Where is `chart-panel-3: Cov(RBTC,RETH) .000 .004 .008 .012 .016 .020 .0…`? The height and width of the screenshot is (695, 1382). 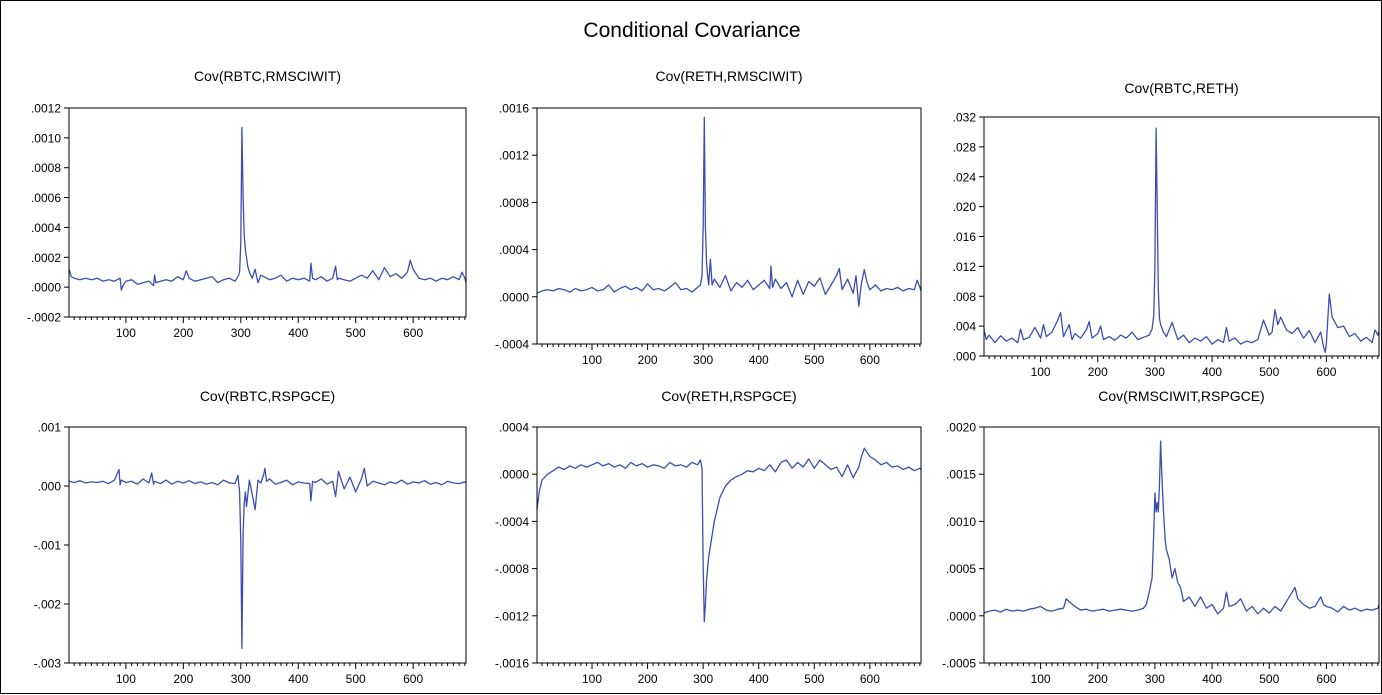 chart-panel-3: Cov(RBTC,RETH) .000 .004 .008 .012 .016 .020 .0… is located at coordinates (1166, 229).